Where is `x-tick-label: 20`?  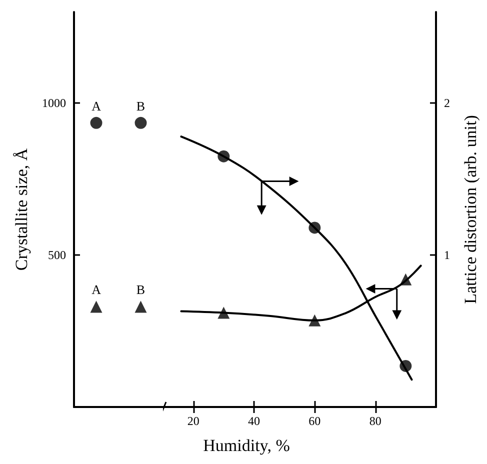
x-tick-label: 20 is located at coordinates (193, 421).